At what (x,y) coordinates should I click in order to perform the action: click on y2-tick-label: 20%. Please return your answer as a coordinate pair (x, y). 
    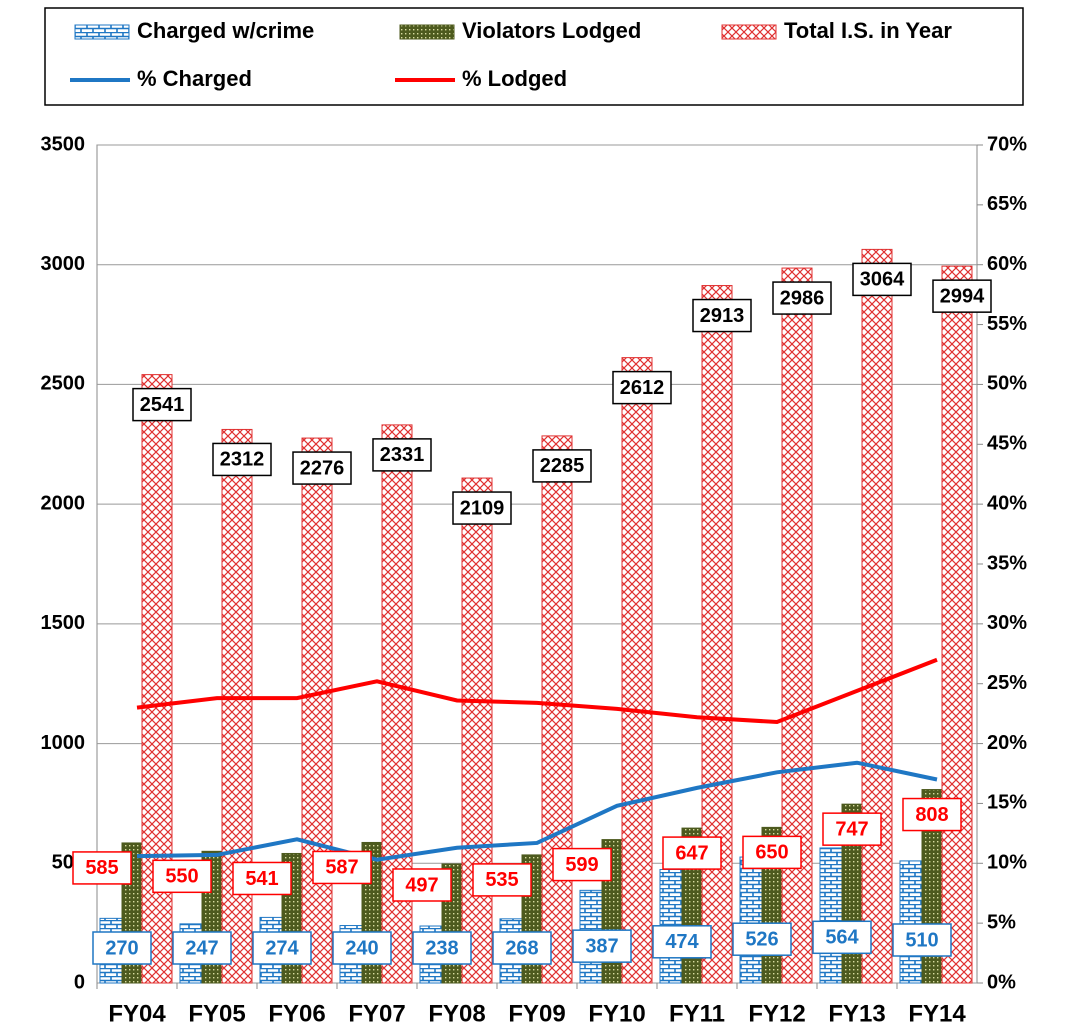
    Looking at the image, I should click on (1007, 743).